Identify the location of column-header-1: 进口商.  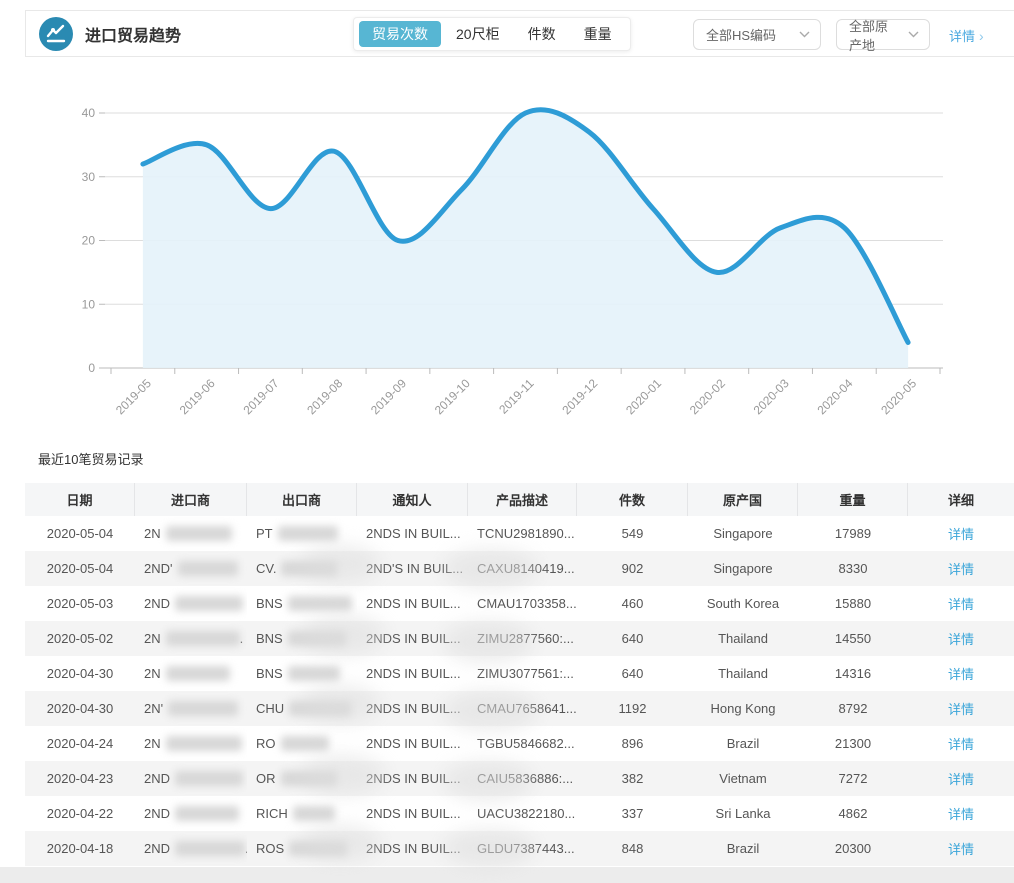
(191, 499).